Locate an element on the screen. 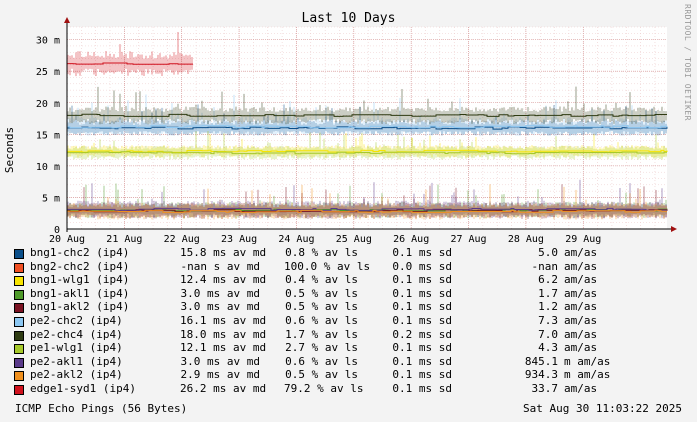  x-tick-label: 21 Aug is located at coordinates (124, 239).